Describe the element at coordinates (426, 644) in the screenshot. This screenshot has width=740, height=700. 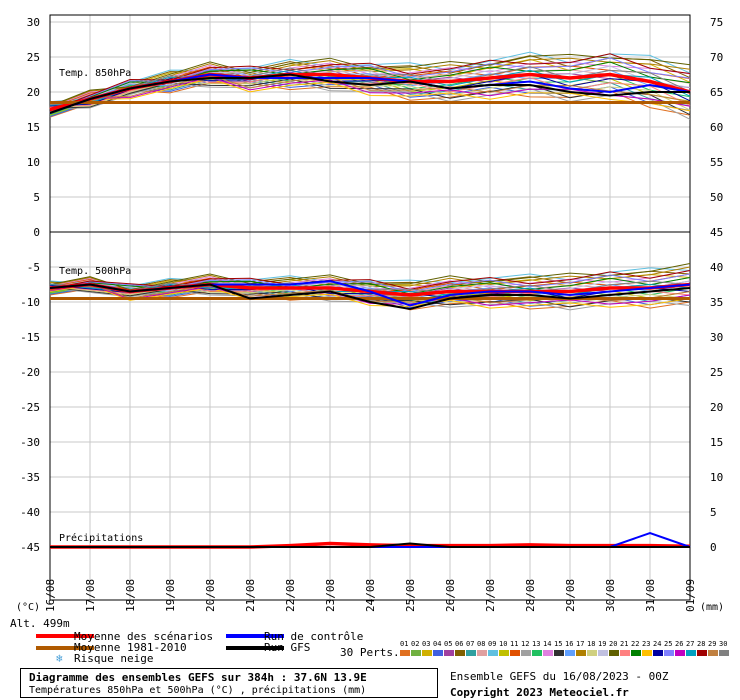
I see `pert-label: 03` at that location.